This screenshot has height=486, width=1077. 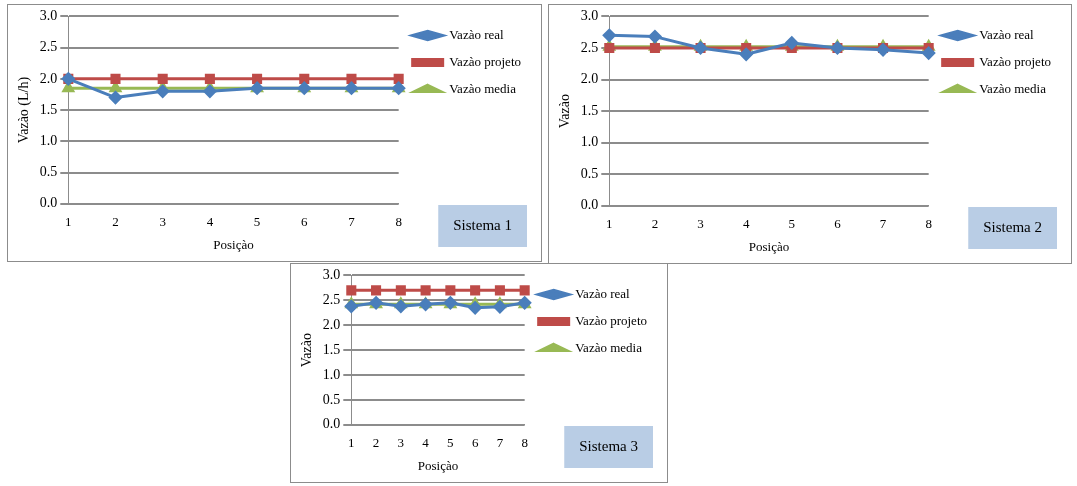 I want to click on text: Sistema 2, so click(x=1012, y=226).